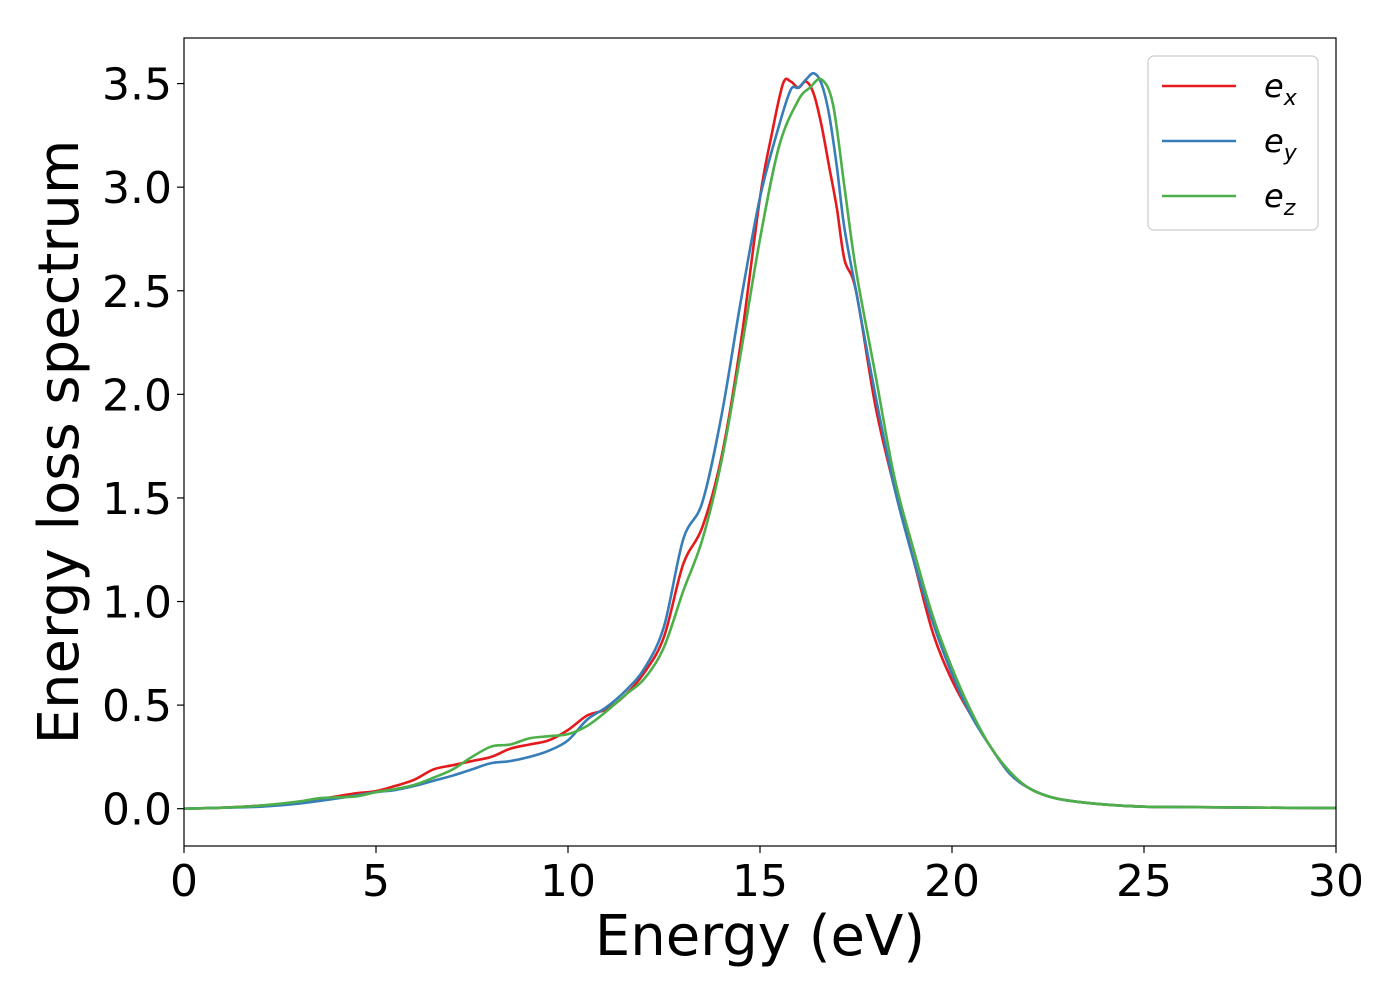 The height and width of the screenshot is (1000, 1400). I want to click on y-tick-label: 1.5, so click(137, 499).